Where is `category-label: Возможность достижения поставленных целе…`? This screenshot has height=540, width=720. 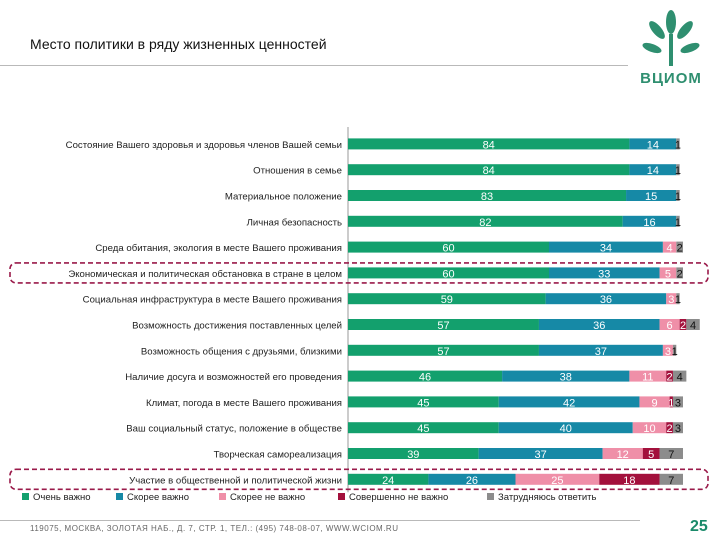 category-label: Возможность достижения поставленных целе… is located at coordinates (237, 326).